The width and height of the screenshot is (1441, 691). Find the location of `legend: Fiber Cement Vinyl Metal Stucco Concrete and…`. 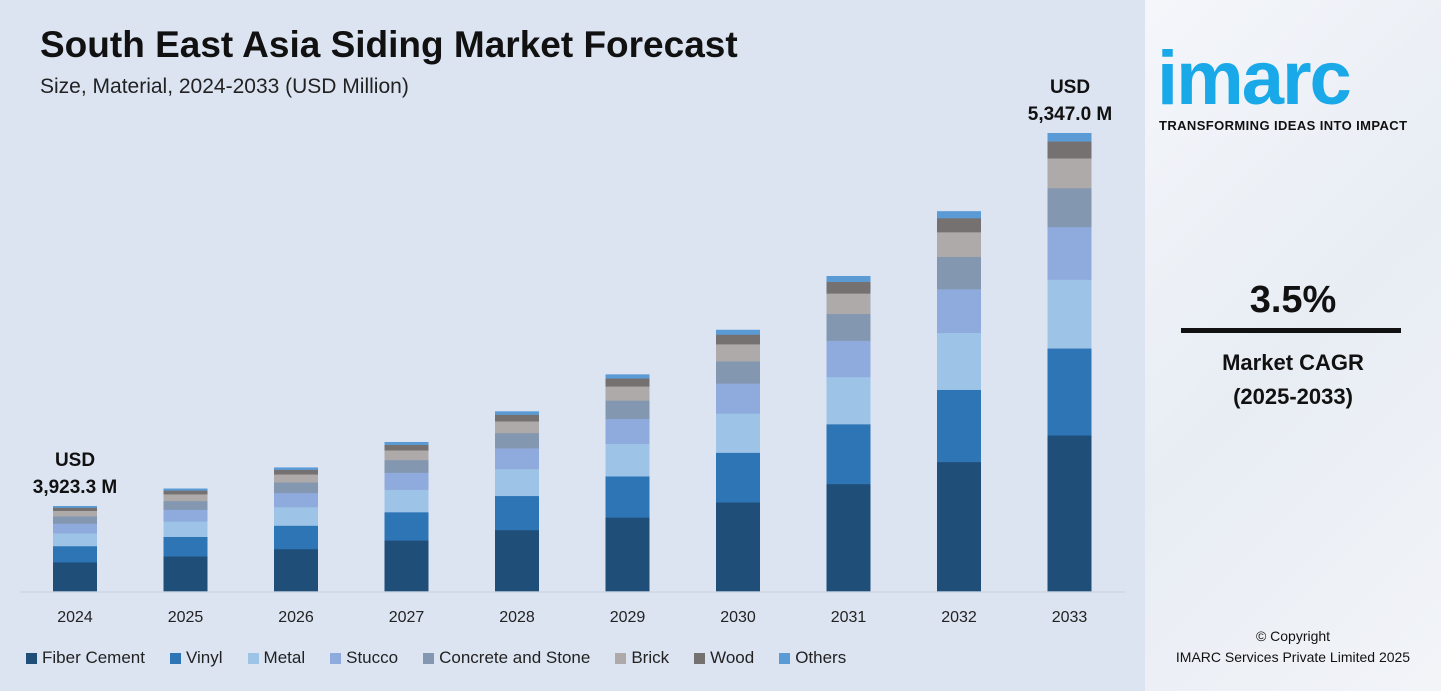

legend: Fiber Cement Vinyl Metal Stucco Concrete and… is located at coordinates (448, 658).